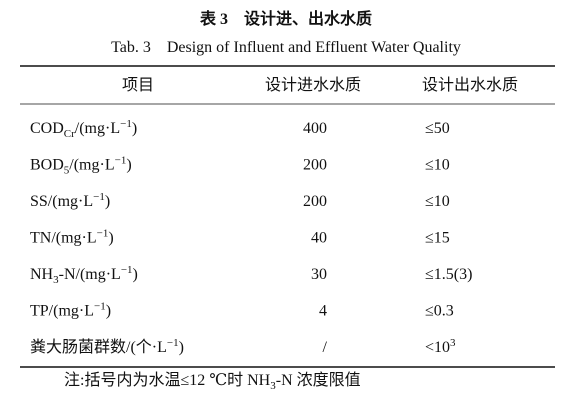 The image size is (573, 400). Describe the element at coordinates (63, 238) in the screenshot. I see `text-run: TN/(mg·L` at that location.